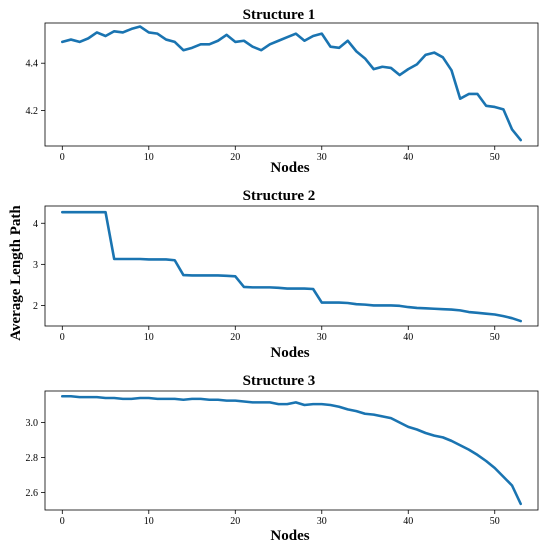 This screenshot has height=547, width=550. Describe the element at coordinates (279, 15) in the screenshot. I see `panel-title: Structure 1` at that location.